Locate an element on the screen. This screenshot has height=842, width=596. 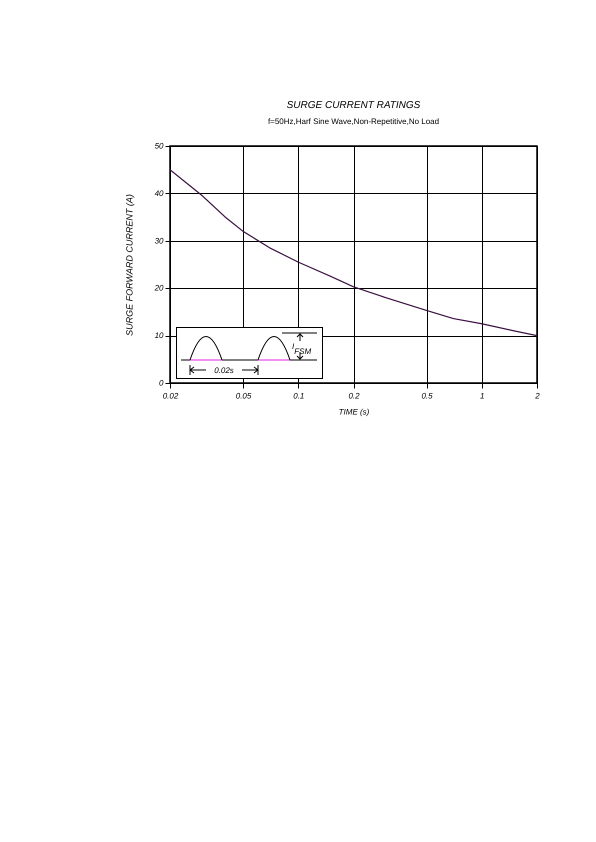
y-tick-label: 30 is located at coordinates (159, 241).